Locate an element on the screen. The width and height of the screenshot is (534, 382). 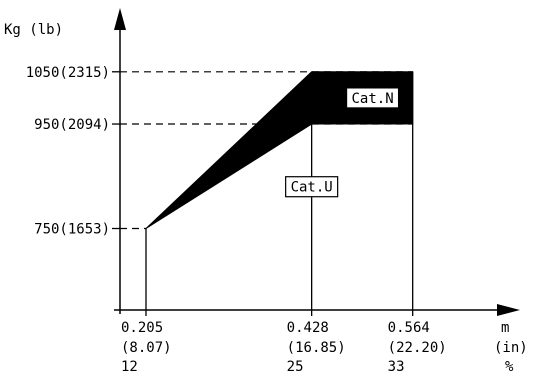
x-axis-unit-label: m is located at coordinates (505, 328).